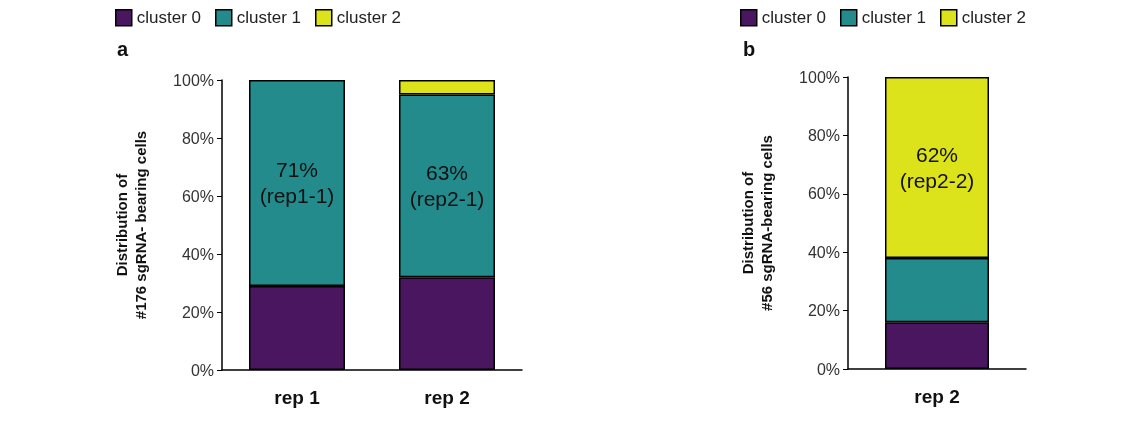 The height and width of the screenshot is (430, 1146). Describe the element at coordinates (131, 225) in the screenshot. I see `y-axis-title: Distribution of #176 sgRNA- bearing cells` at that location.